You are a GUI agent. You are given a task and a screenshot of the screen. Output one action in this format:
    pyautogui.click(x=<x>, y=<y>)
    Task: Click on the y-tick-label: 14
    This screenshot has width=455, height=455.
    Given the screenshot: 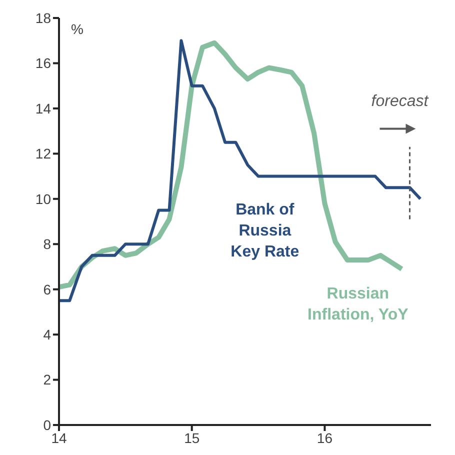 What is the action you would take?
    pyautogui.click(x=43, y=108)
    